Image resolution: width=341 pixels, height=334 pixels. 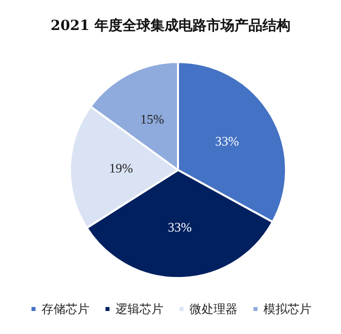 What do you see at coordinates (214, 309) in the screenshot?
I see `legend-label: 微处理器` at bounding box center [214, 309].